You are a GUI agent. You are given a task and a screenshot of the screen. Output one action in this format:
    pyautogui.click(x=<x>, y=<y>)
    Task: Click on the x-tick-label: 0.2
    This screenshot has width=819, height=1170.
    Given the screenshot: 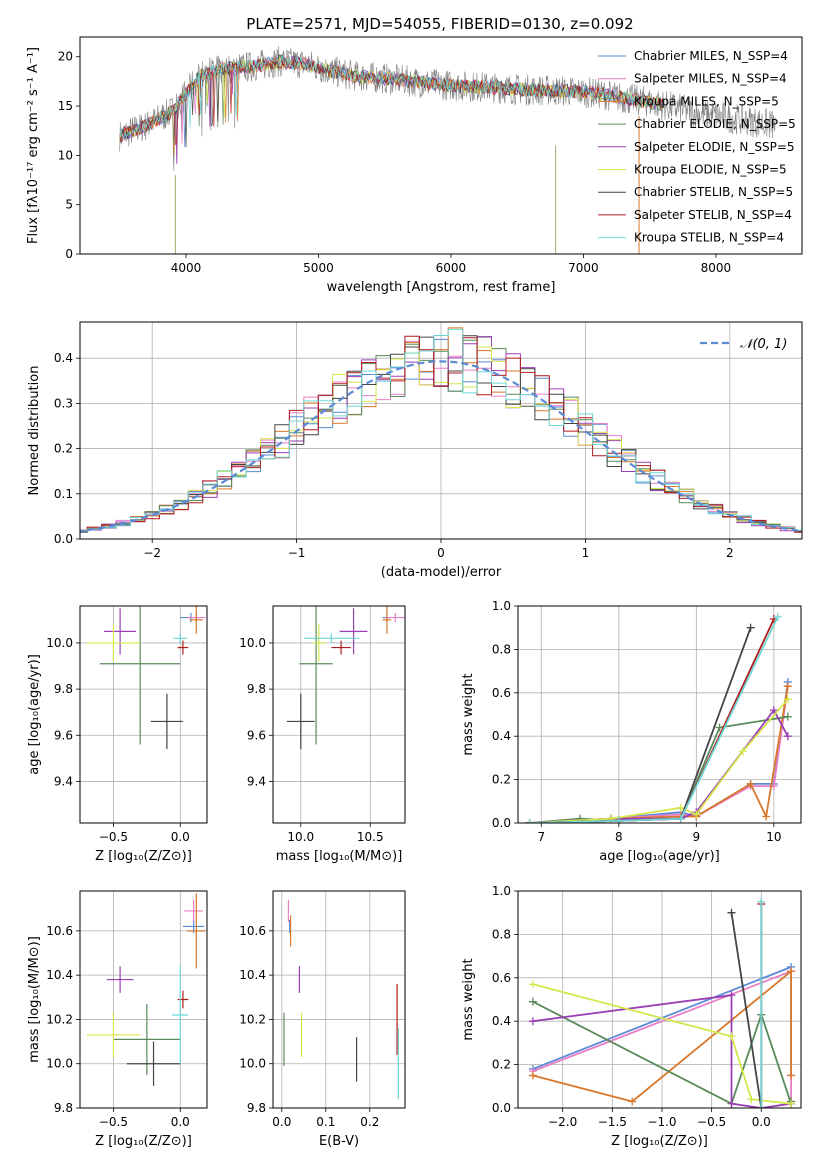 What is the action you would take?
    pyautogui.click(x=369, y=1122)
    